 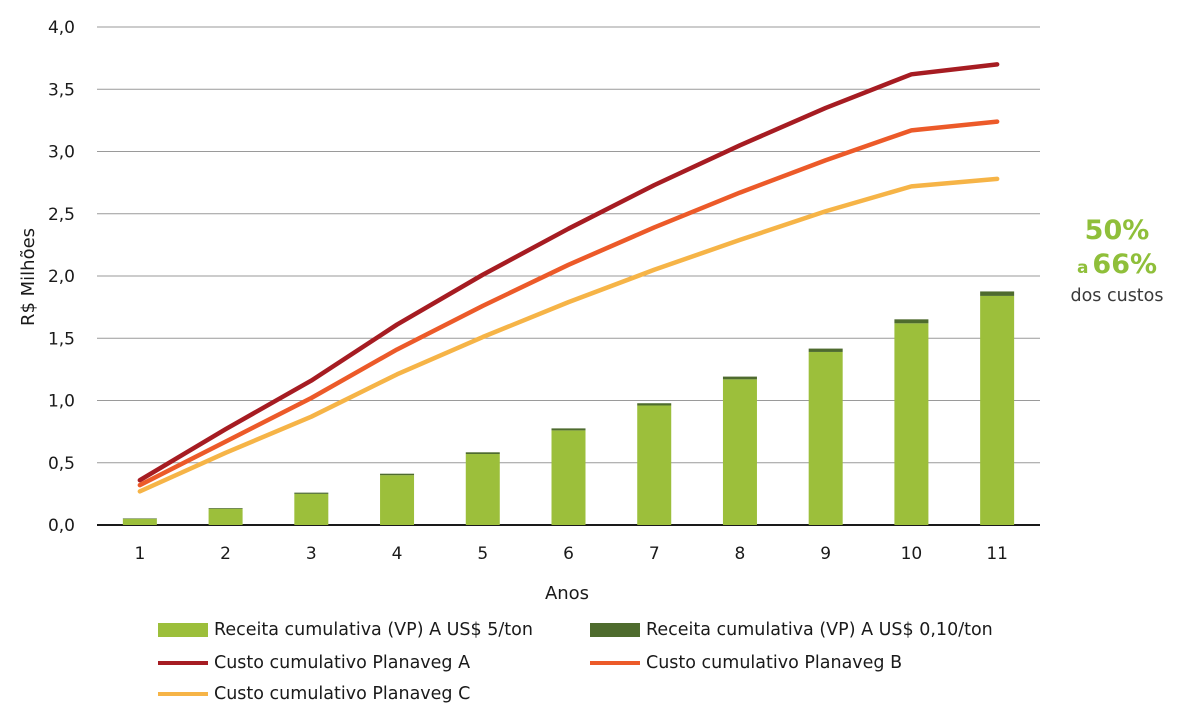 I want to click on x-axis-ticks: 1 2 3 4 5 6 7 8 9 10 11, so click(x=571, y=554).